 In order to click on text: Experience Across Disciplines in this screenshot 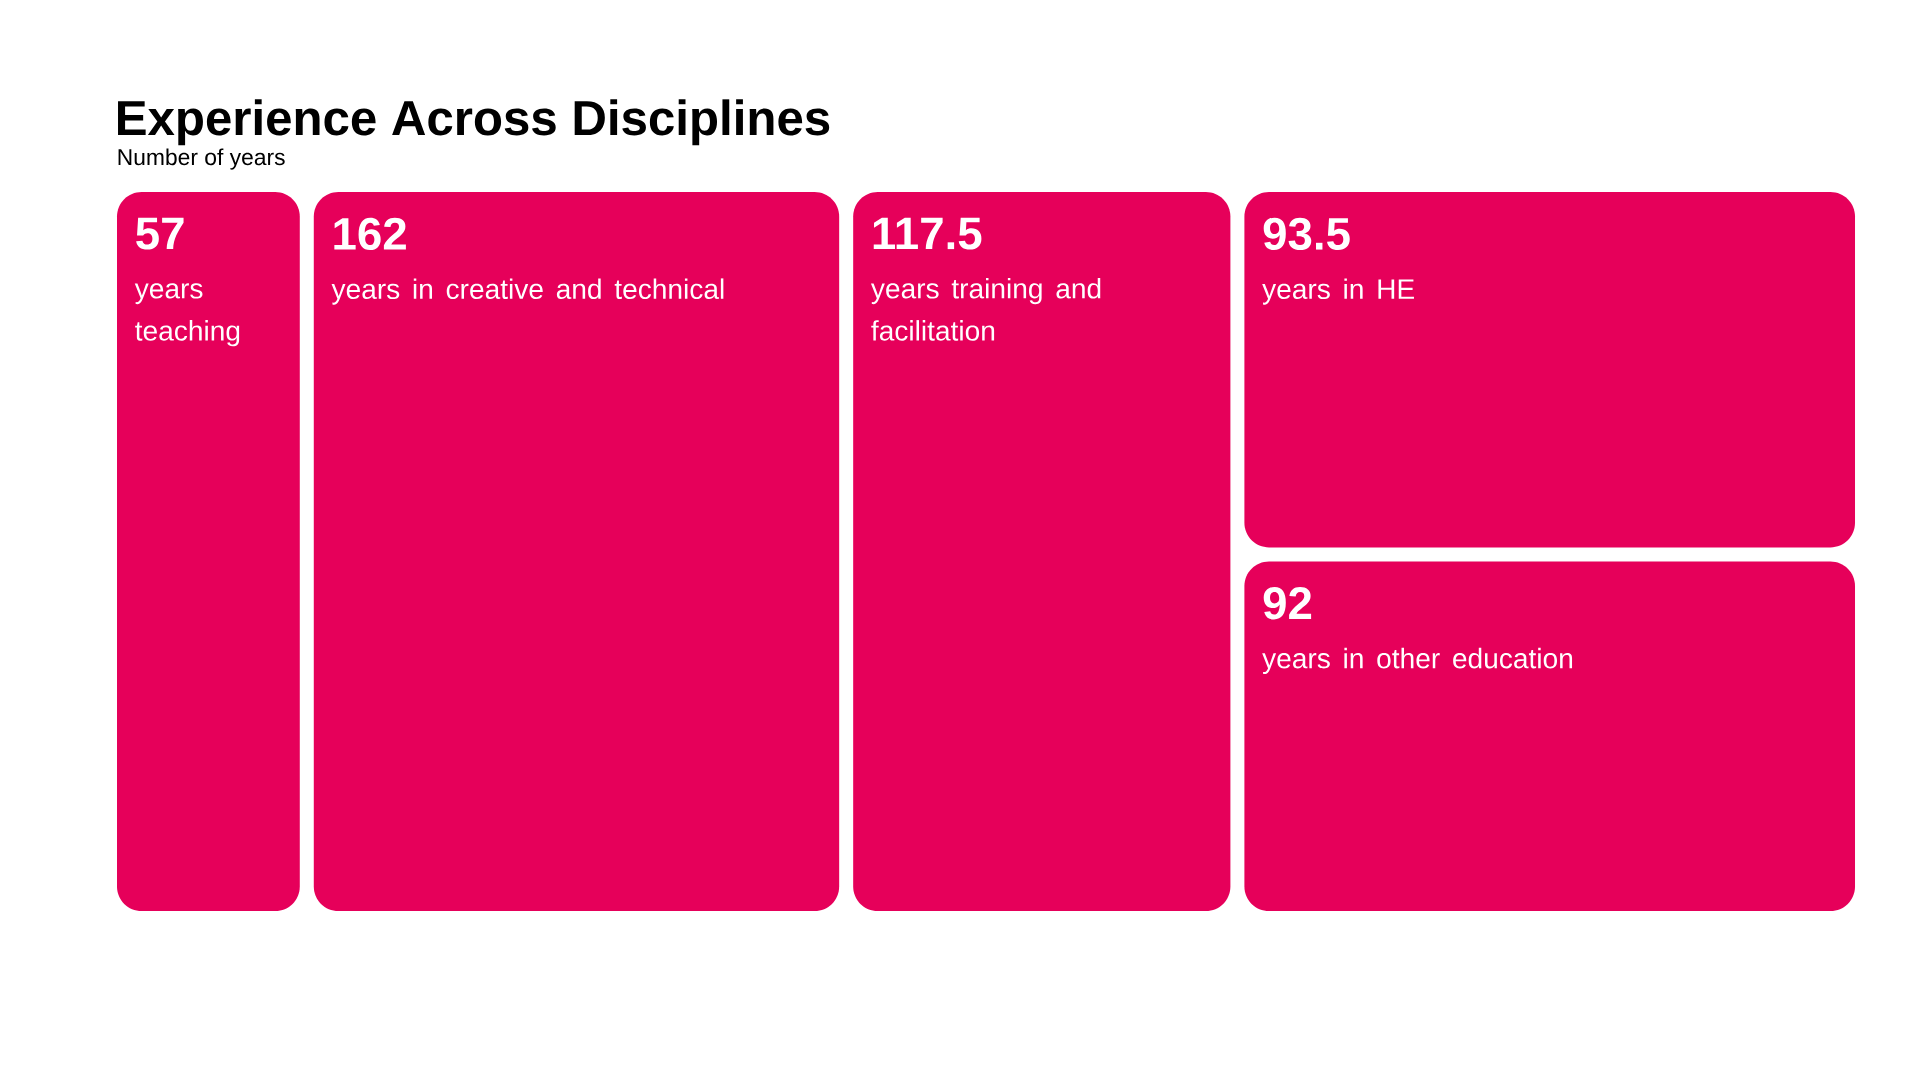, I will do `click(474, 122)`.